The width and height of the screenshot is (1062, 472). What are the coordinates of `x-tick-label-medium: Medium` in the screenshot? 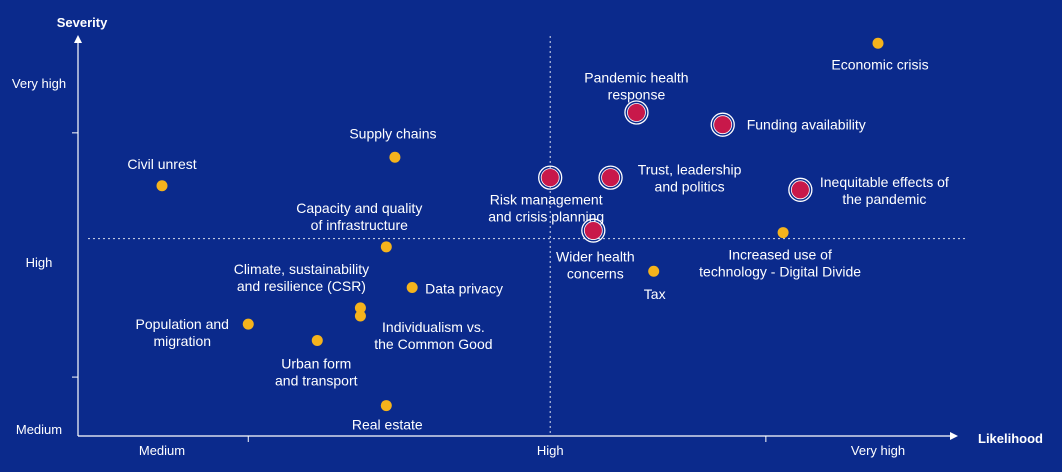 It's located at (162, 450).